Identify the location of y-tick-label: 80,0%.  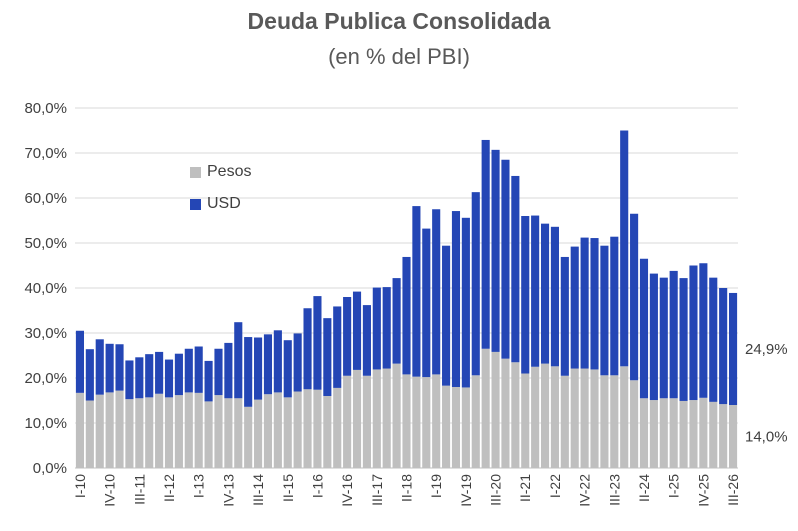
(45, 108).